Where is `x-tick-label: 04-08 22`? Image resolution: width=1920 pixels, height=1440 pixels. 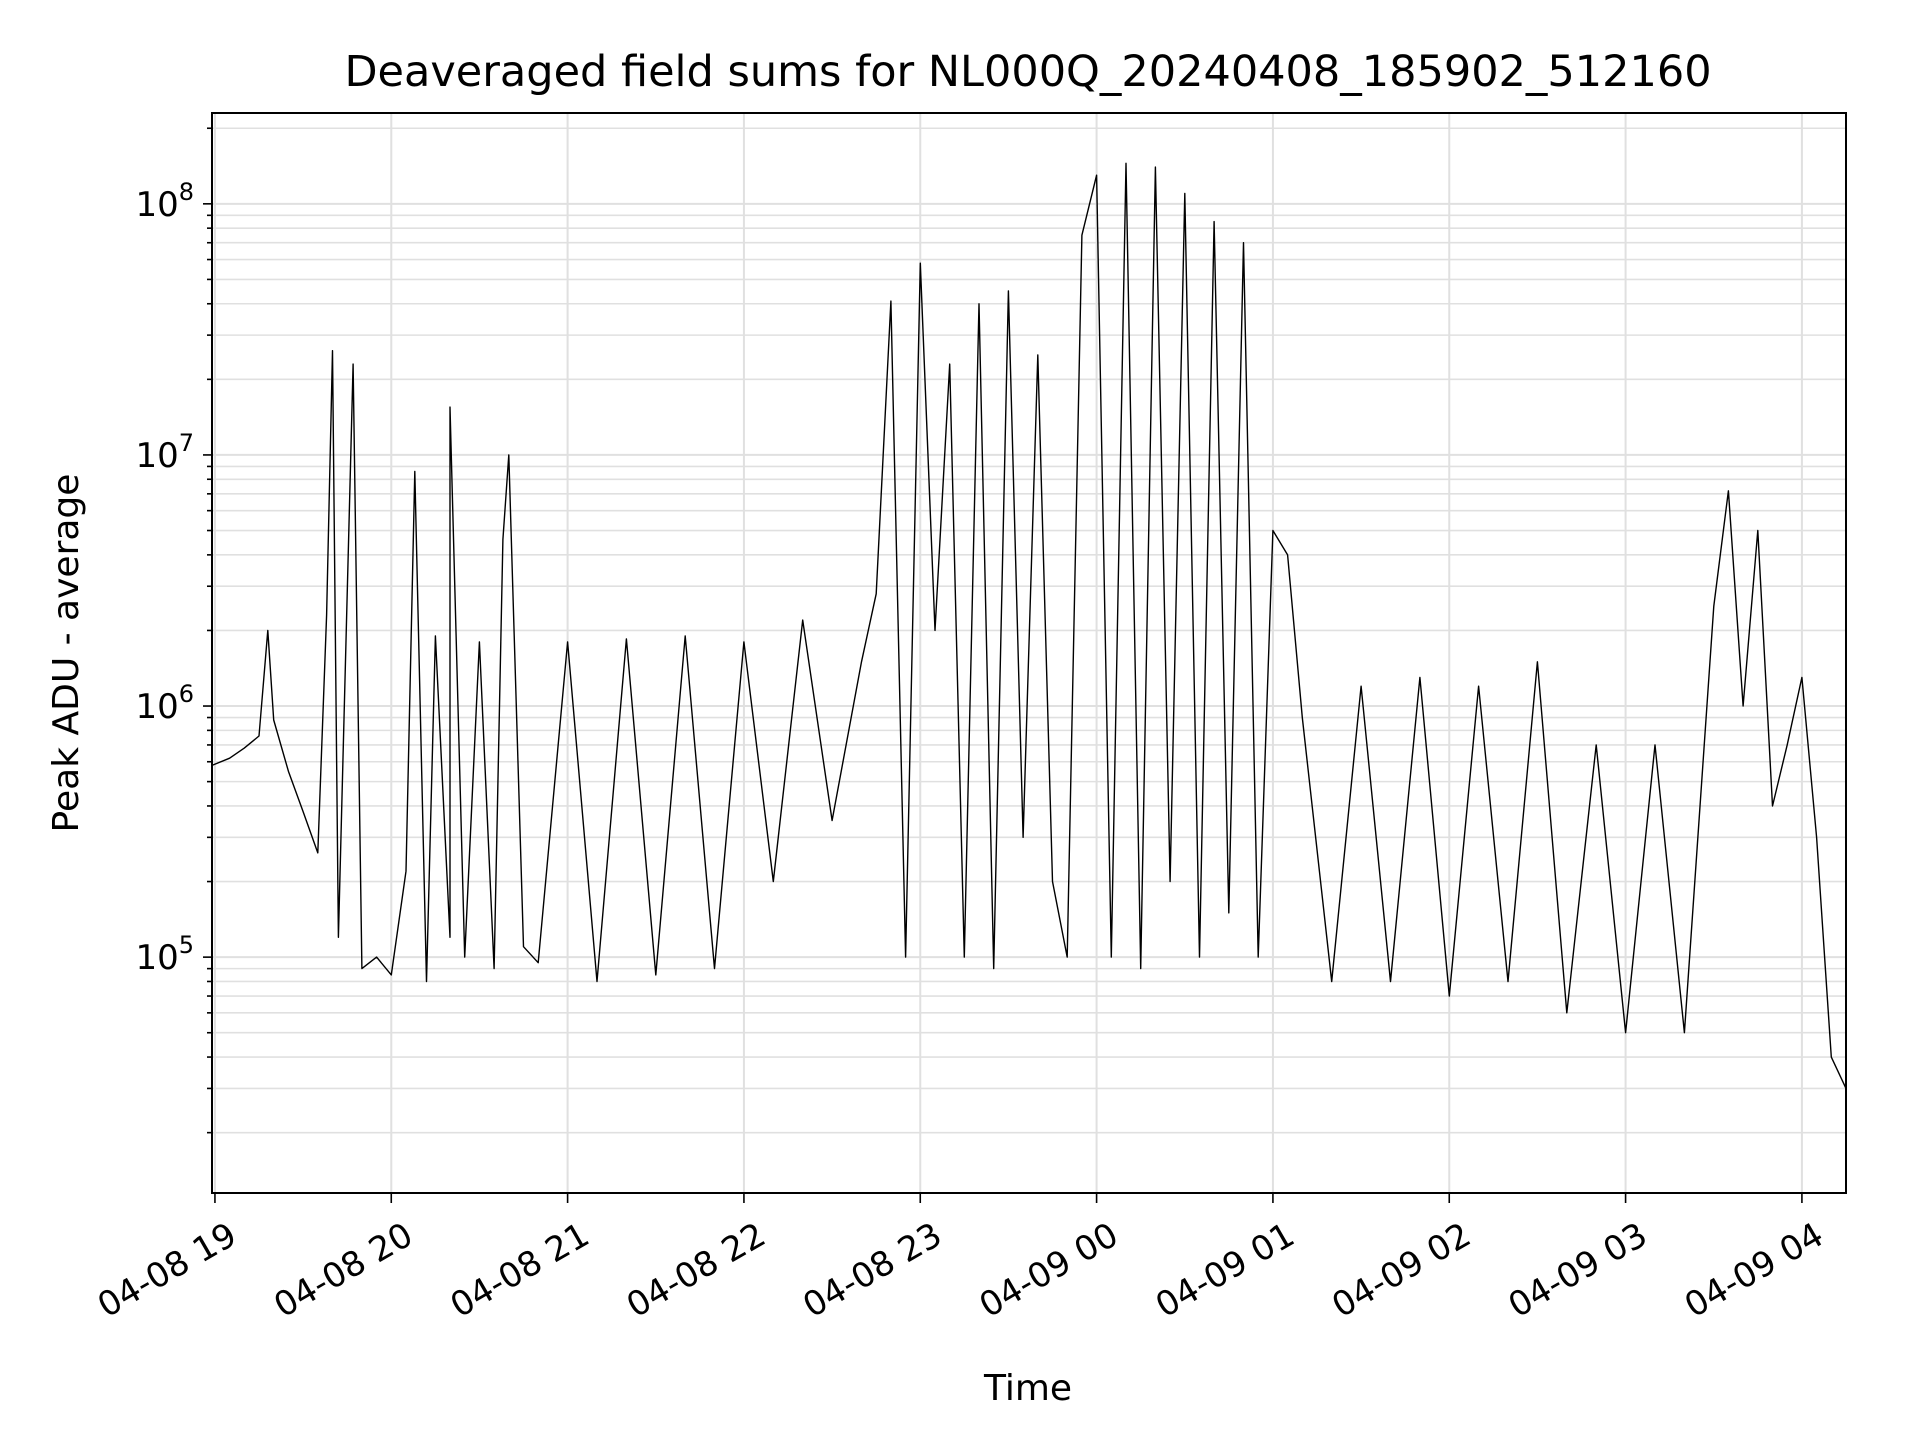
x-tick-label: 04-08 22 is located at coordinates (696, 1270).